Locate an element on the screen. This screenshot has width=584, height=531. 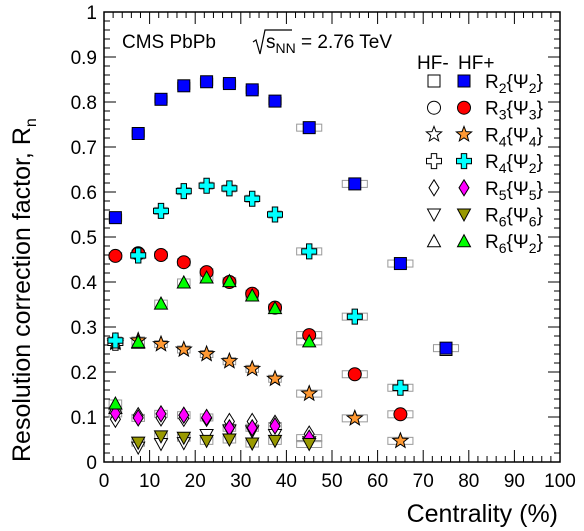
legend-label: R4{Ψ4} is located at coordinates (514, 137).